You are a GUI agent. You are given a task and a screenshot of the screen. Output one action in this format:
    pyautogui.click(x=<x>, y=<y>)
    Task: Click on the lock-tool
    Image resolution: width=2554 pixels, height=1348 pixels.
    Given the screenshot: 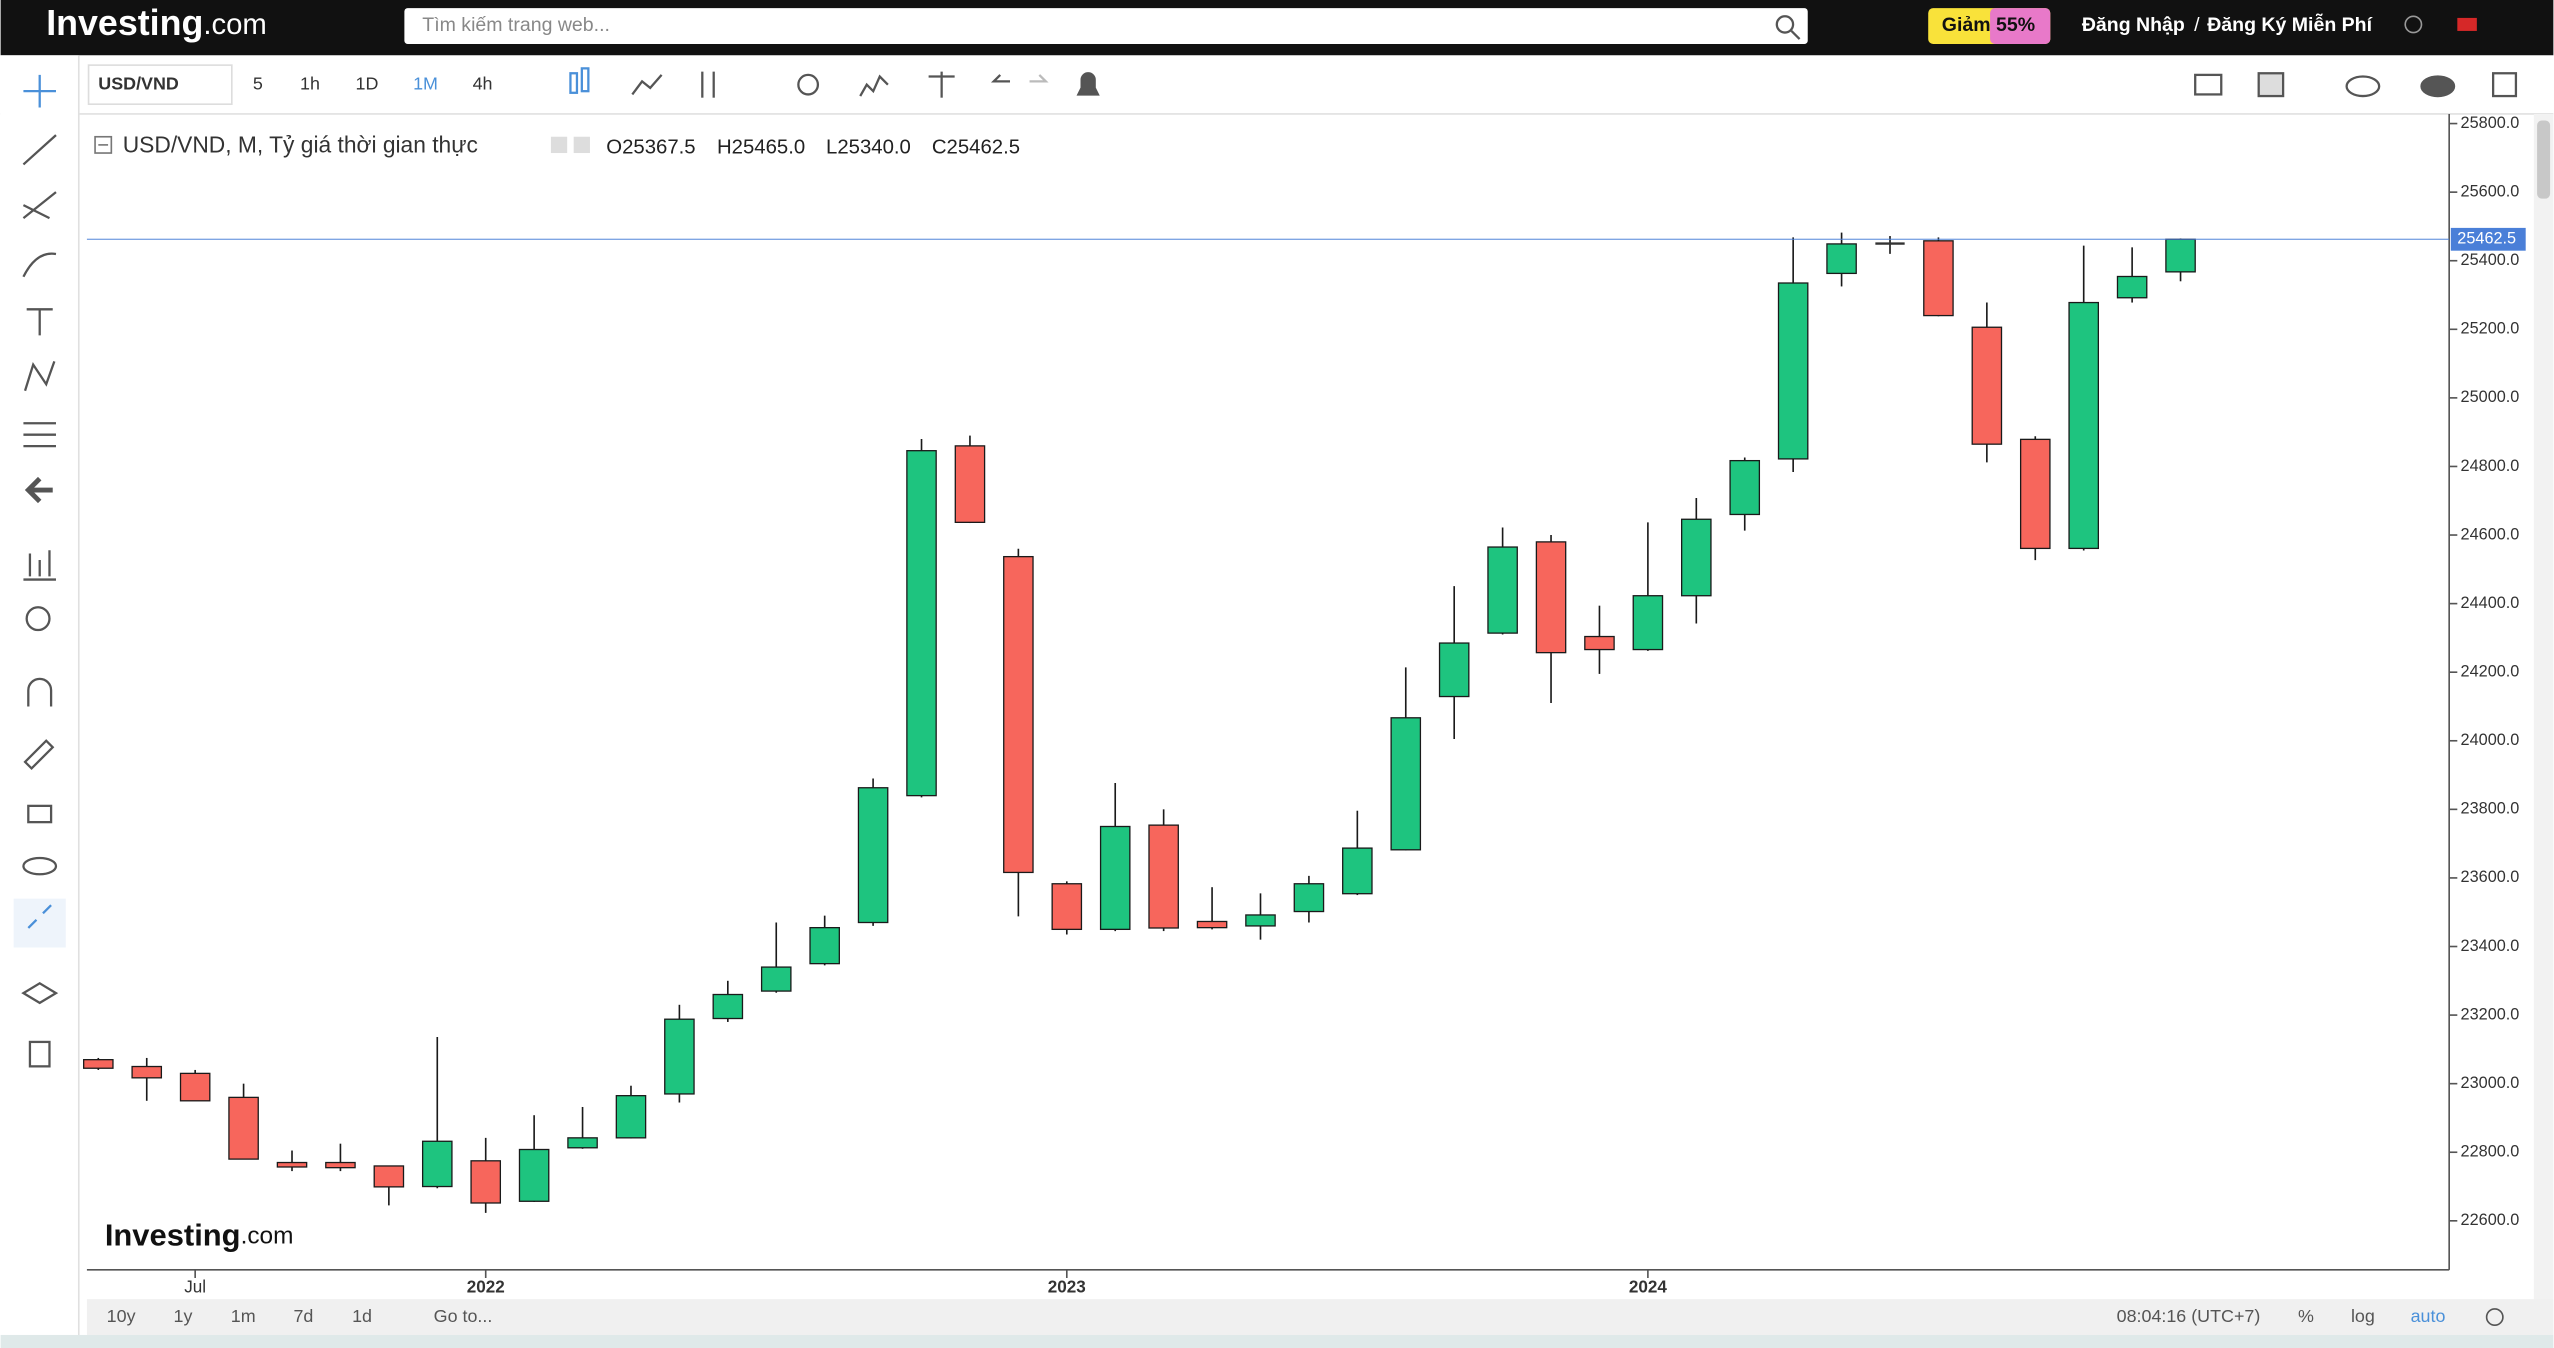 What is the action you would take?
    pyautogui.click(x=40, y=814)
    